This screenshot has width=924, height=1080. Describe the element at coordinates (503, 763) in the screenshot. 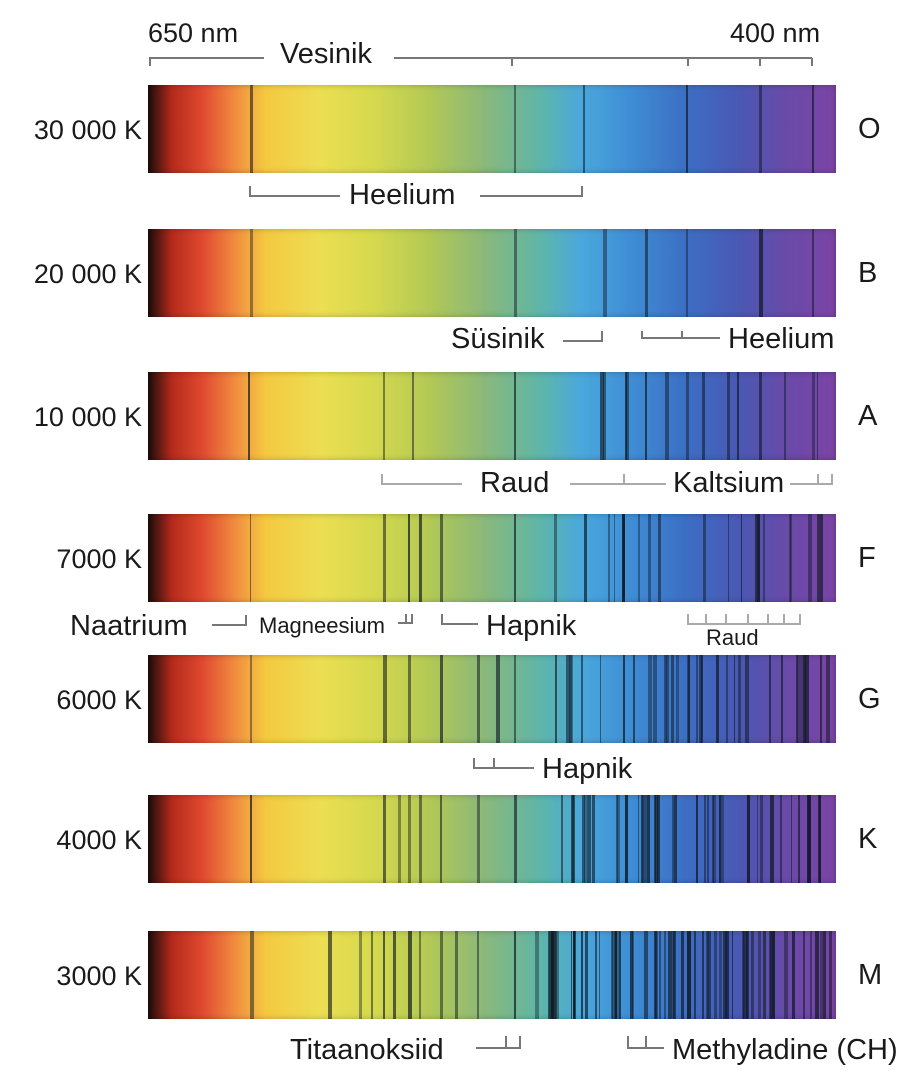

I see `bracket-hapnik-g` at that location.